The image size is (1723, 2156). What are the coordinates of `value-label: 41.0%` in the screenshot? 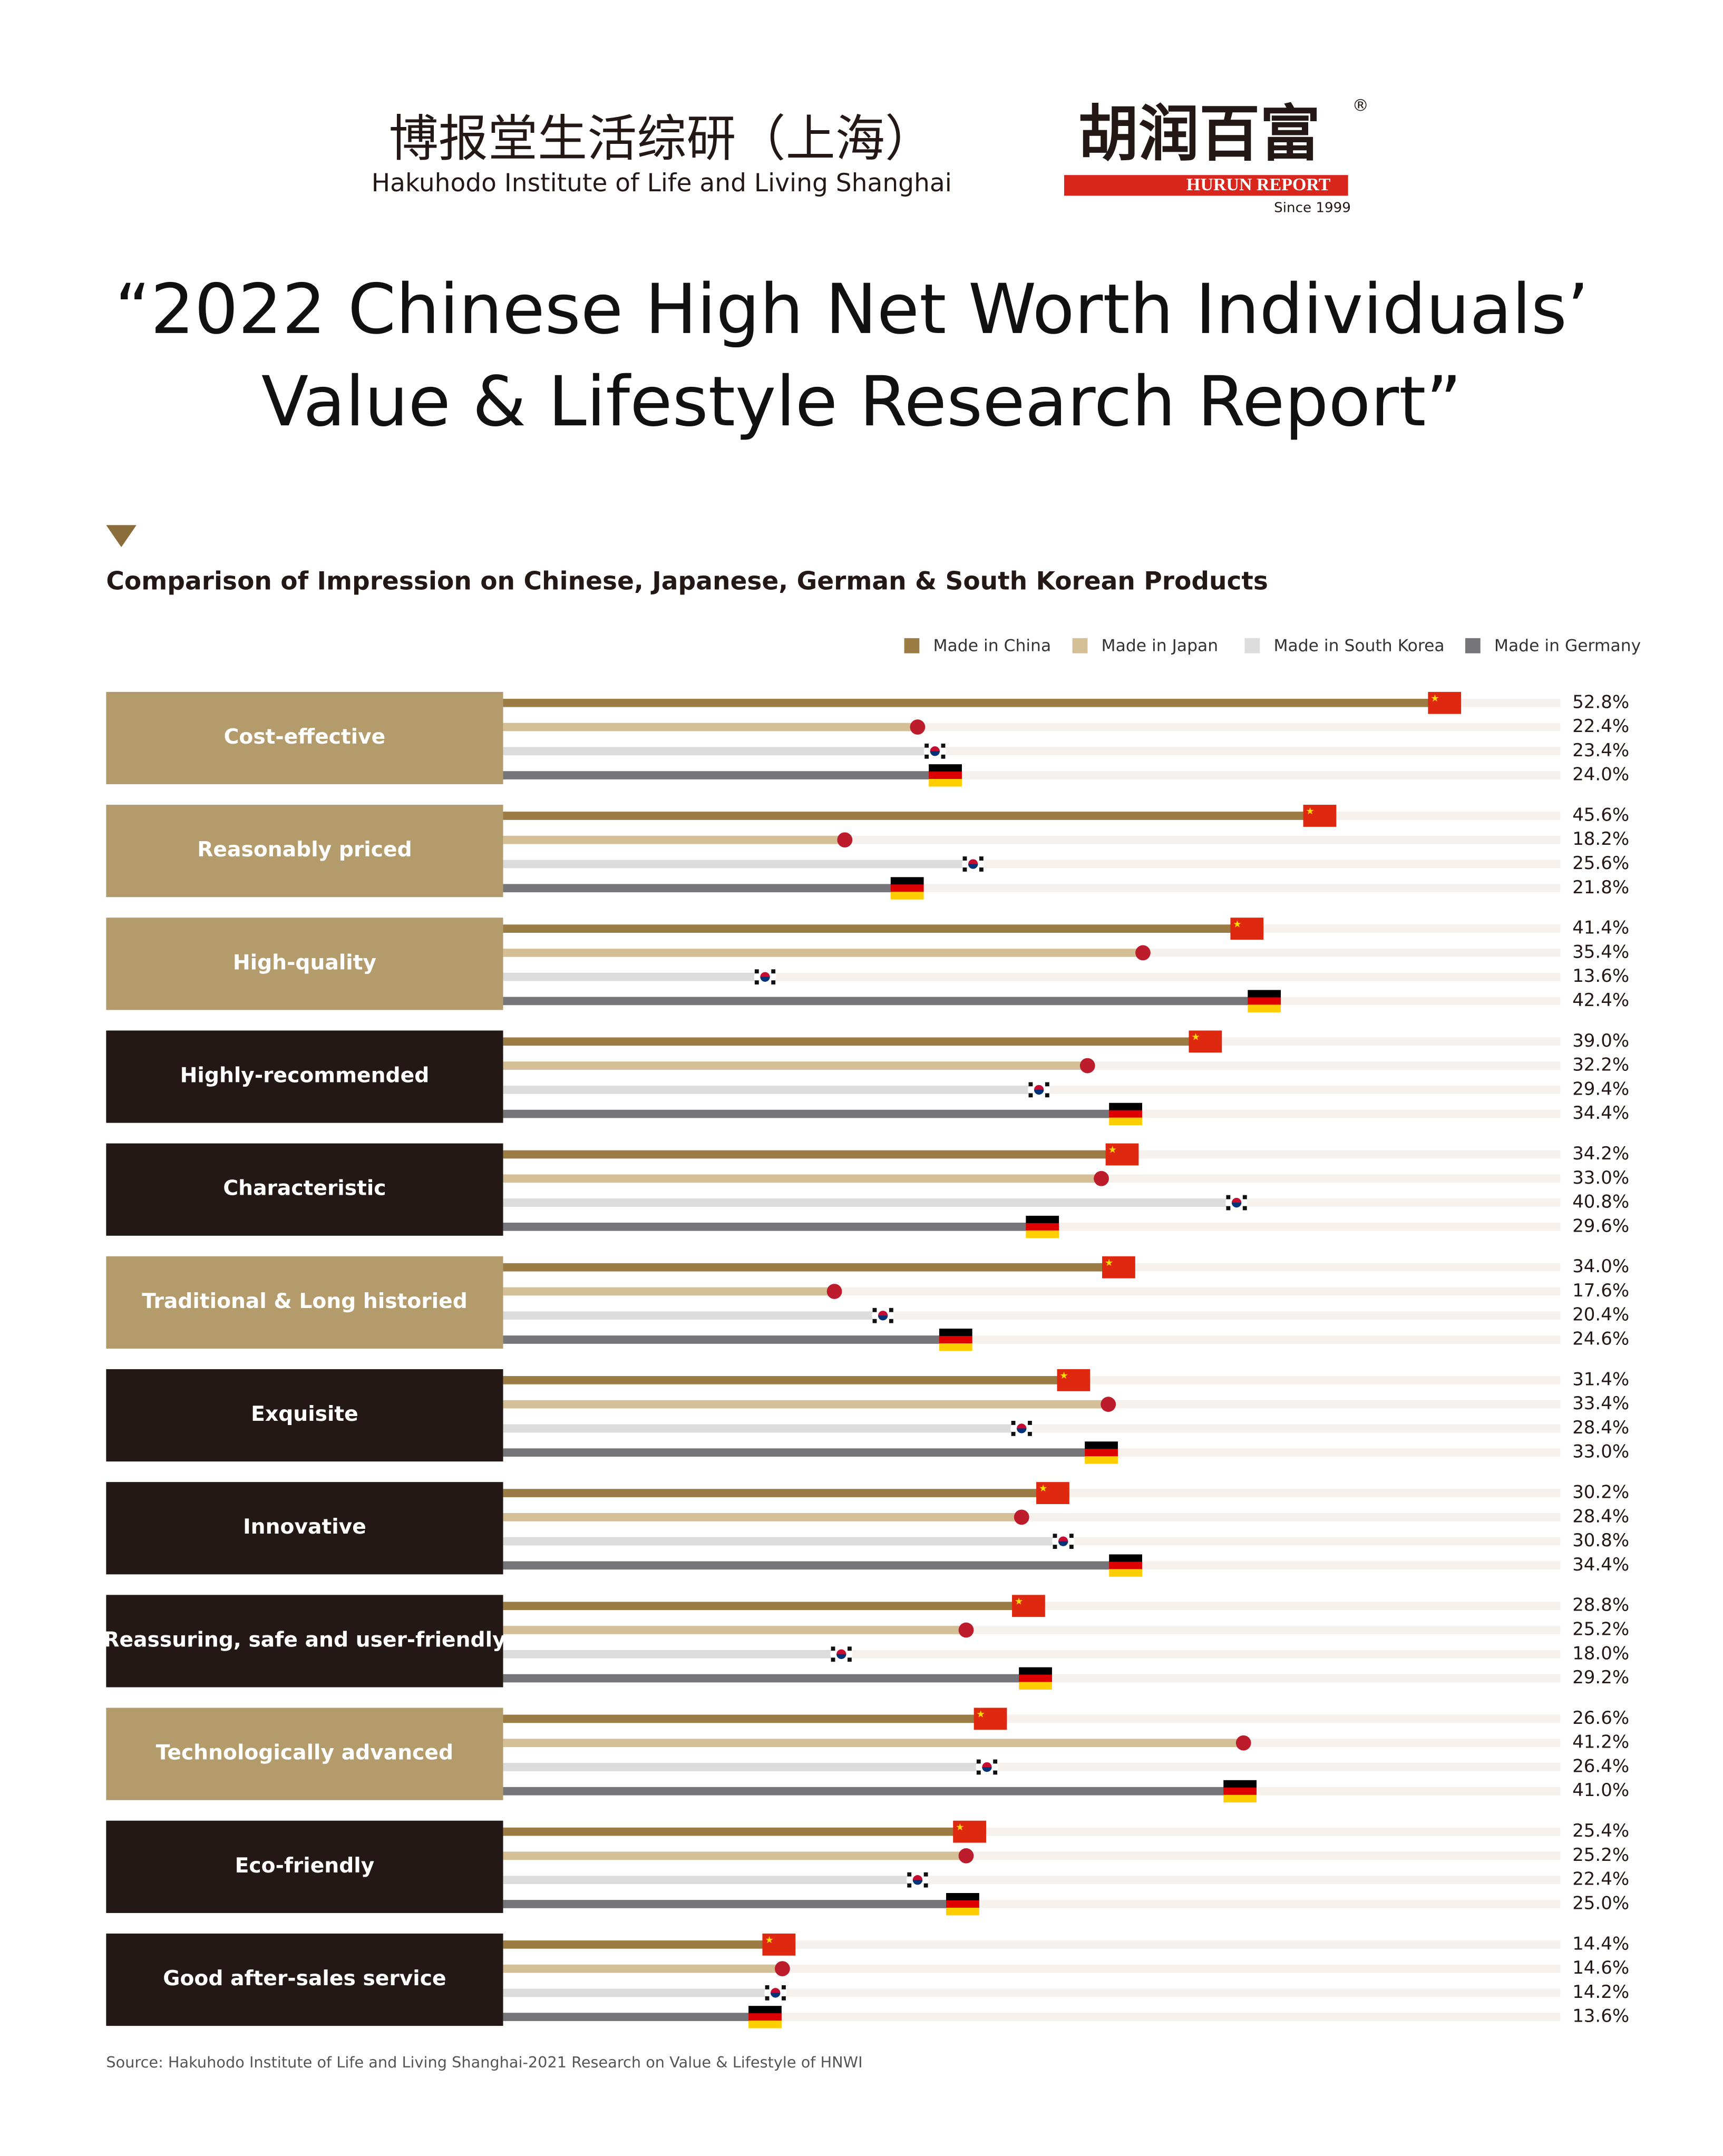 It's located at (1600, 1790).